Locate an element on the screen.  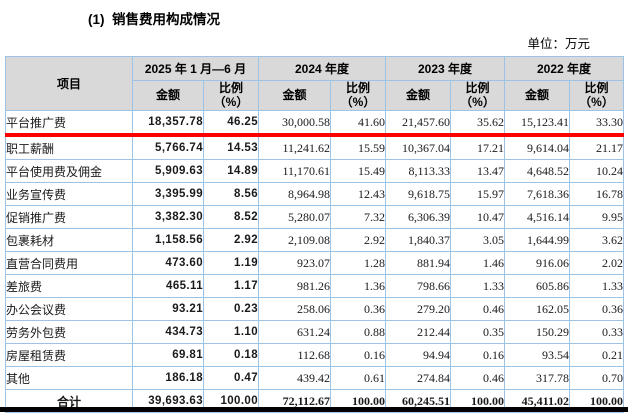
row-value: 5,280.07 is located at coordinates (295, 217).